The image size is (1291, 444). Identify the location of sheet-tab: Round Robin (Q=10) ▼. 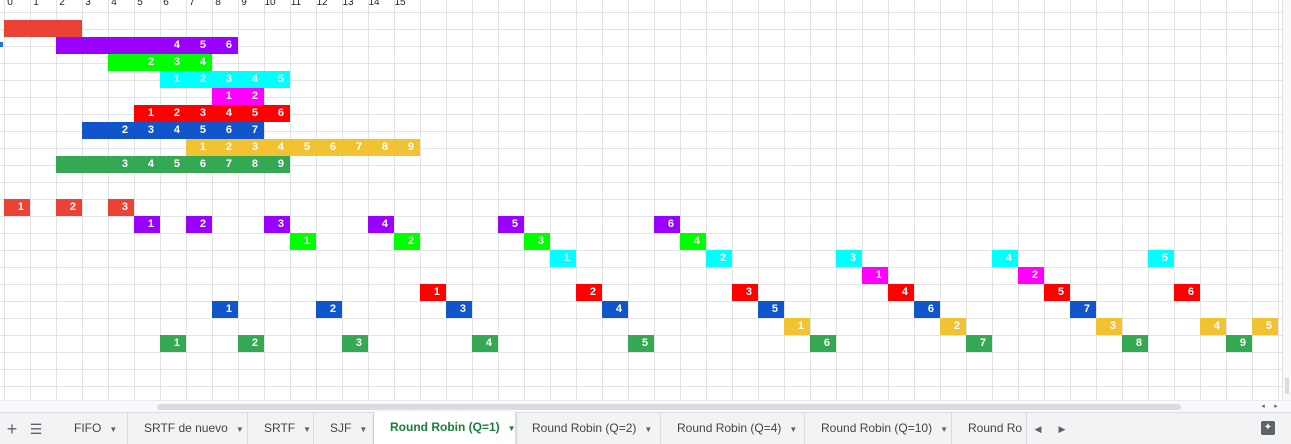
(878, 428).